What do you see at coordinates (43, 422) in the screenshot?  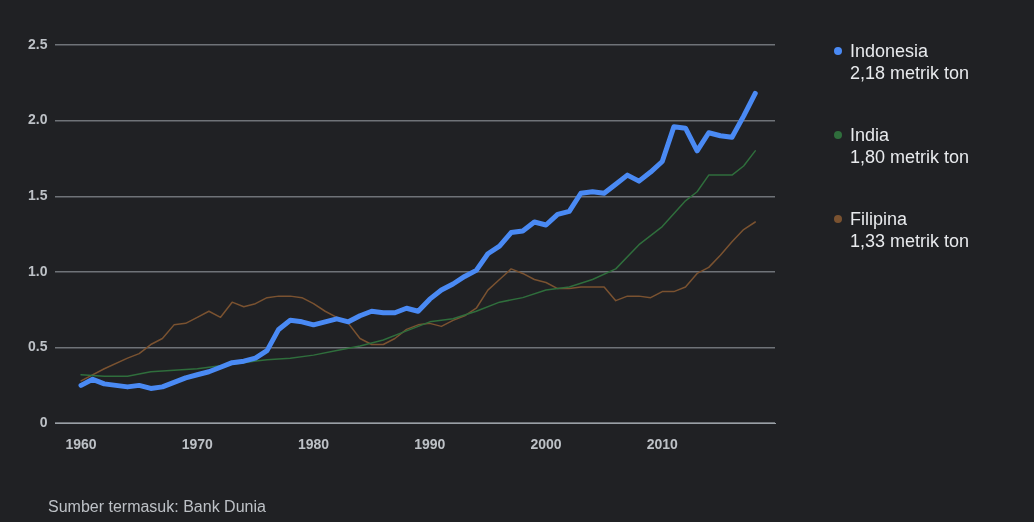 I see `y-tick-label: 0` at bounding box center [43, 422].